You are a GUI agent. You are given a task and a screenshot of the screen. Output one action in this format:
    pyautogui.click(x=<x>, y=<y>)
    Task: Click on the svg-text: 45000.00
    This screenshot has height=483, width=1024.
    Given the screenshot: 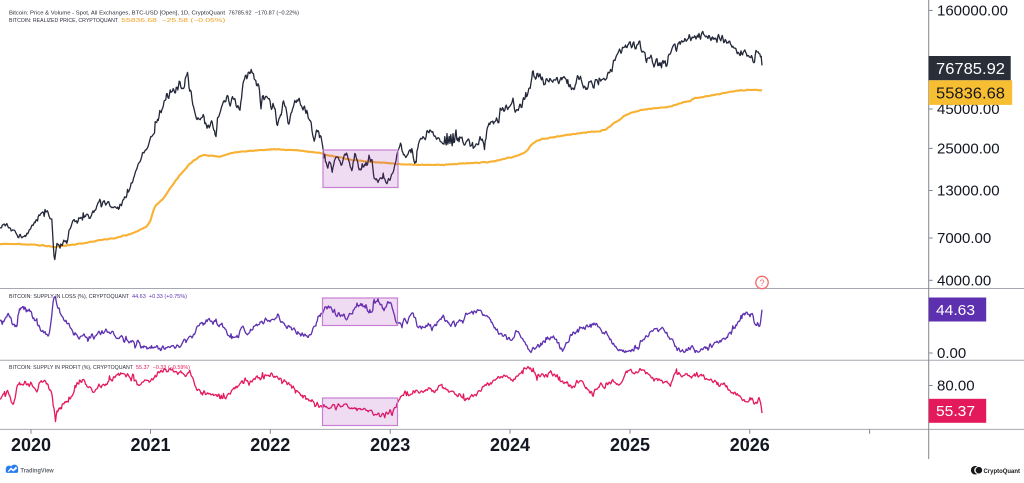 What is the action you would take?
    pyautogui.click(x=968, y=109)
    